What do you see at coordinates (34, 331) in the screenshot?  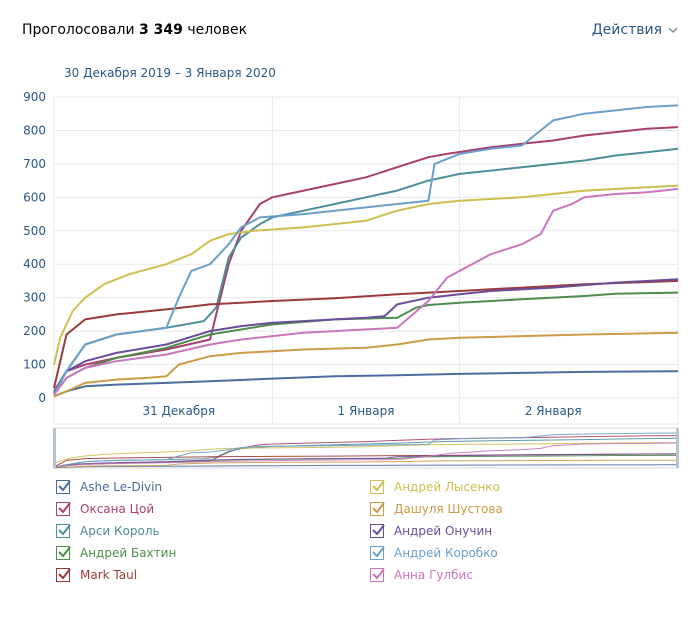 I see `y-tick-label: 200` at bounding box center [34, 331].